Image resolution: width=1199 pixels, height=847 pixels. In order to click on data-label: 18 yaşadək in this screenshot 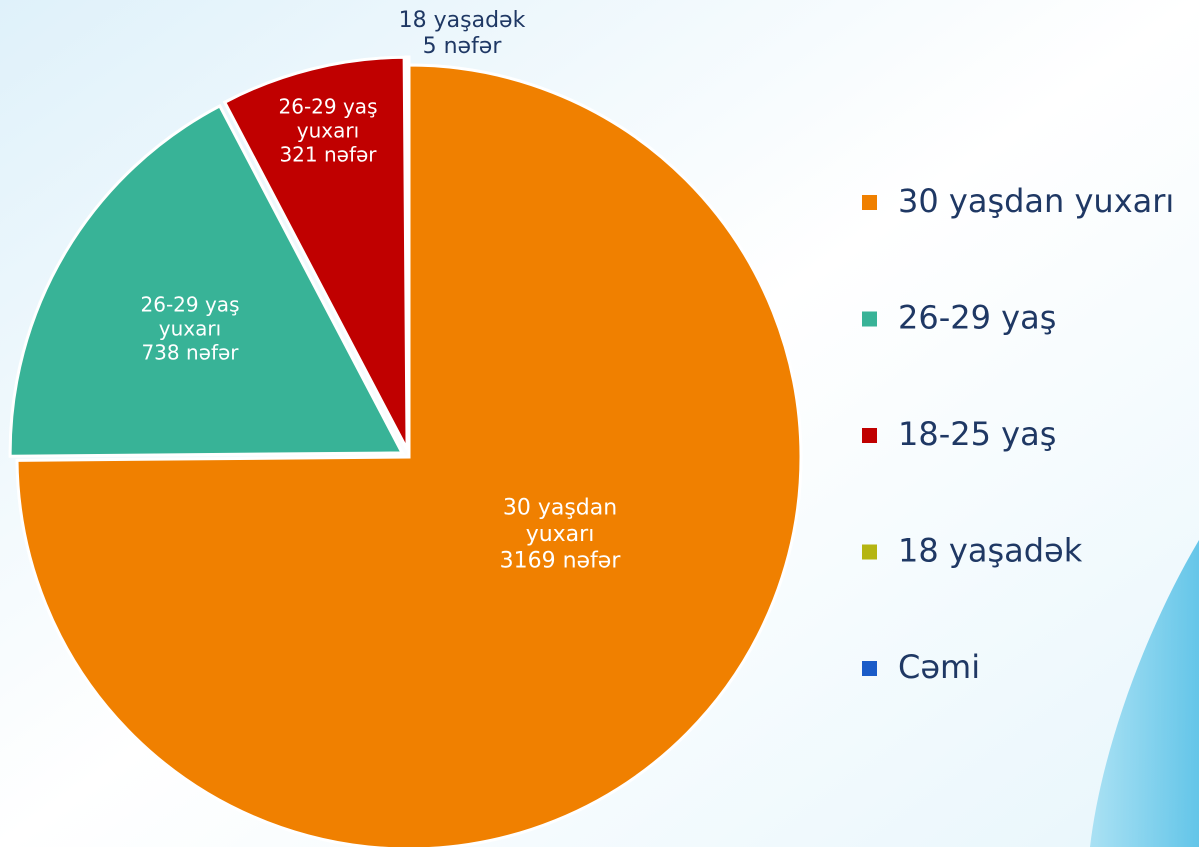, I will do `click(462, 20)`.